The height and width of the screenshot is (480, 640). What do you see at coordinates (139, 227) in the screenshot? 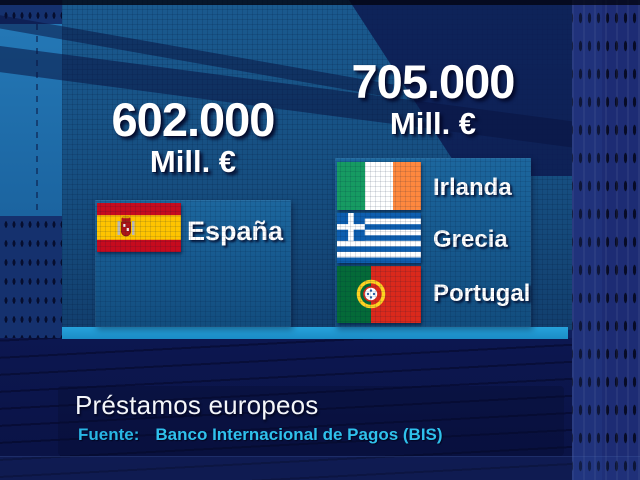
I see `spain-flag-icon` at bounding box center [139, 227].